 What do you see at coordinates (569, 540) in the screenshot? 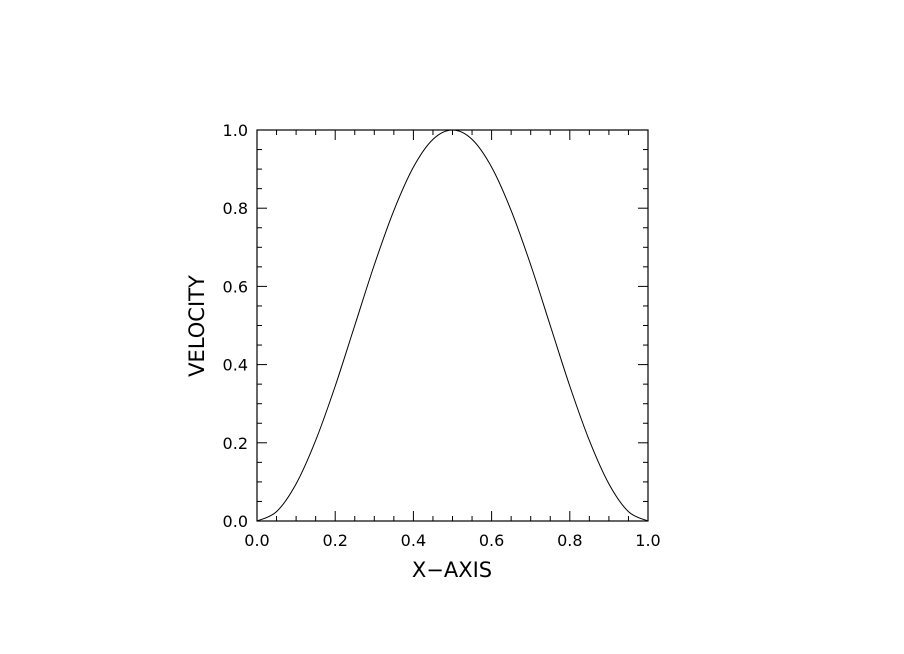
I see `x-tick-label: 0.8` at bounding box center [569, 540].